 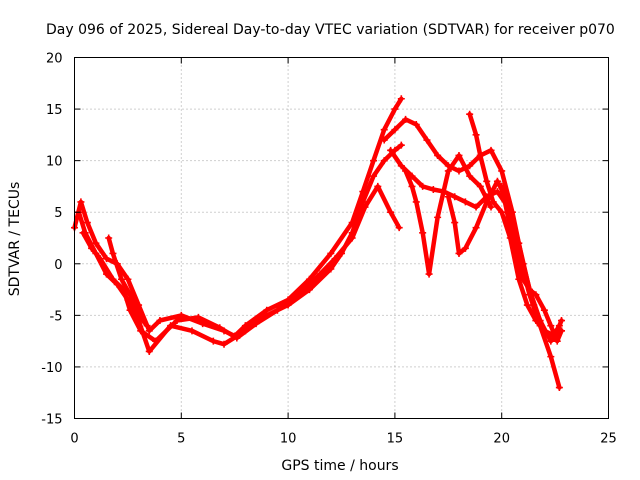 I want to click on y-tick-label: -15, so click(x=51, y=420).